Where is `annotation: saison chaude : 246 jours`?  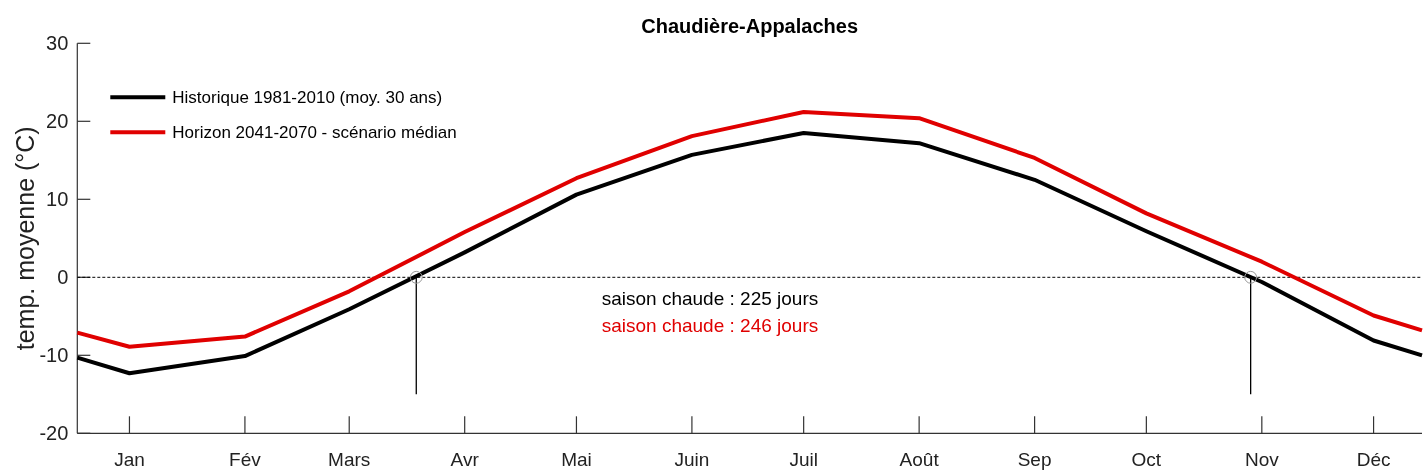
annotation: saison chaude : 246 jours is located at coordinates (710, 325).